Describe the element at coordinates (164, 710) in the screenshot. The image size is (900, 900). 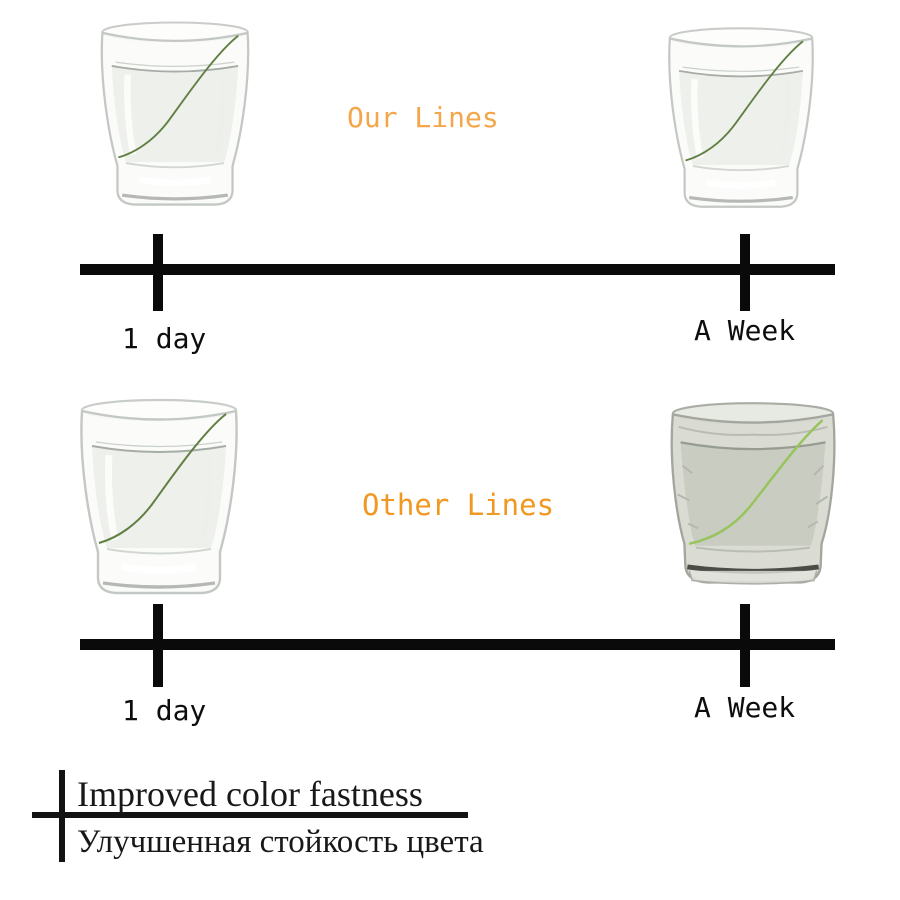
I see `timeline-other-lines-label-1day: 1 day` at that location.